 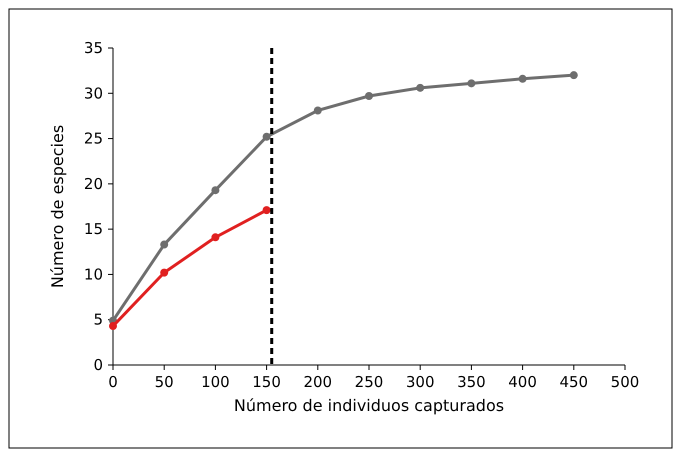 I want to click on x-tick-label: 350, so click(x=471, y=382).